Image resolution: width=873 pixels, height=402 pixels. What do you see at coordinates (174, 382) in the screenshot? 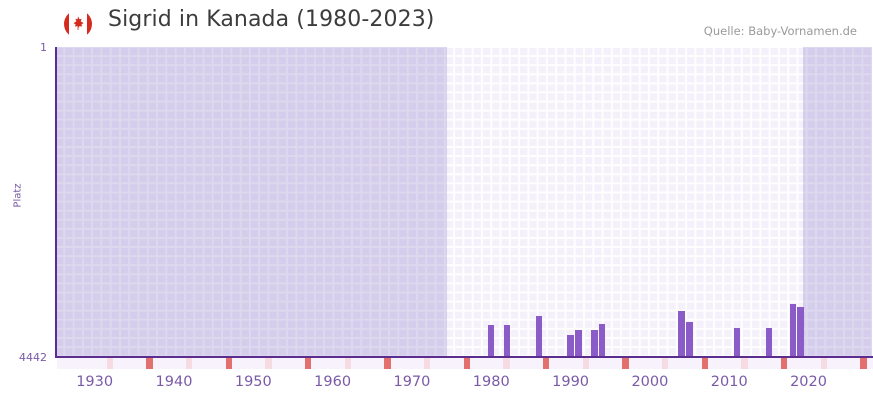
I see `x-axis-tick-label: 1940` at bounding box center [174, 382].